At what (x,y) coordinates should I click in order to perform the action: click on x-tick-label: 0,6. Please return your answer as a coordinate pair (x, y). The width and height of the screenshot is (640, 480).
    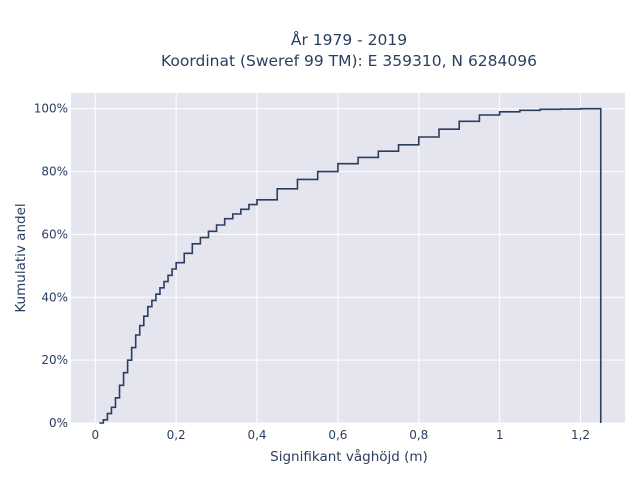
    Looking at the image, I should click on (337, 435).